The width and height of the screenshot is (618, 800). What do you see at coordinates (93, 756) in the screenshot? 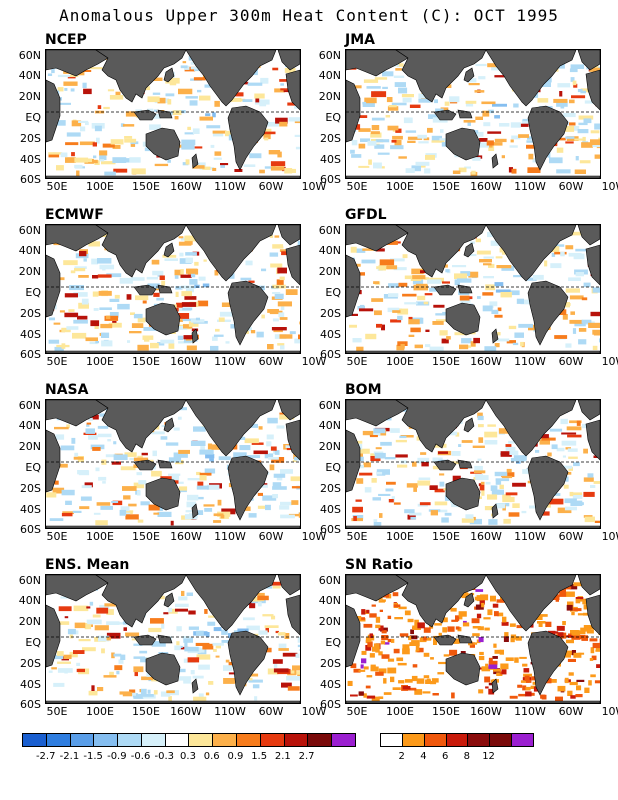
I see `colorbar-label: -1.5` at bounding box center [93, 756].